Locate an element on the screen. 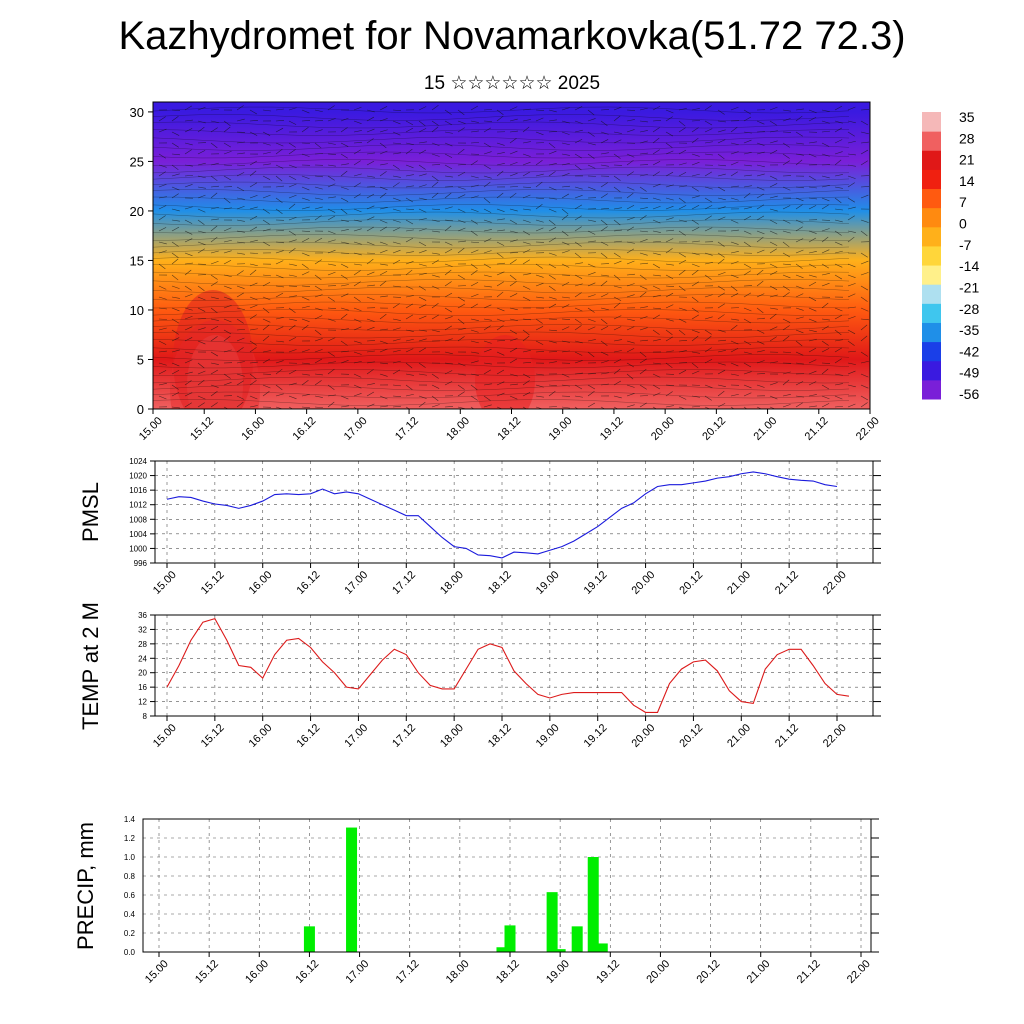 The height and width of the screenshot is (1024, 1024). y-tick-label: 32 is located at coordinates (142, 629).